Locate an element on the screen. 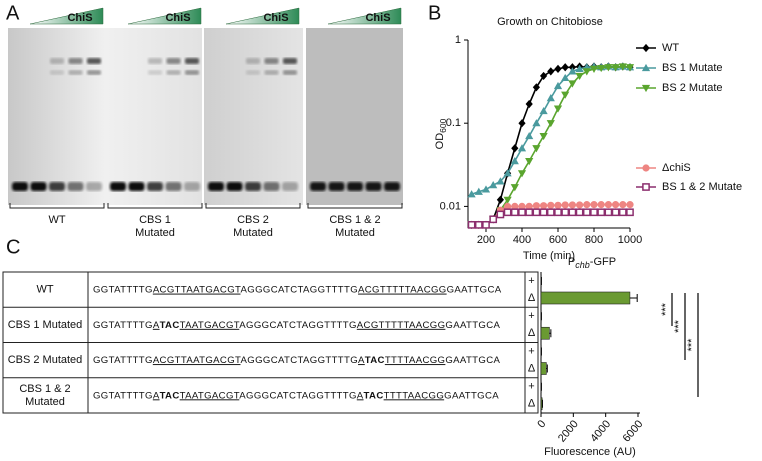 This screenshot has height=461, width=762. x-tick-label: 800 is located at coordinates (594, 240).